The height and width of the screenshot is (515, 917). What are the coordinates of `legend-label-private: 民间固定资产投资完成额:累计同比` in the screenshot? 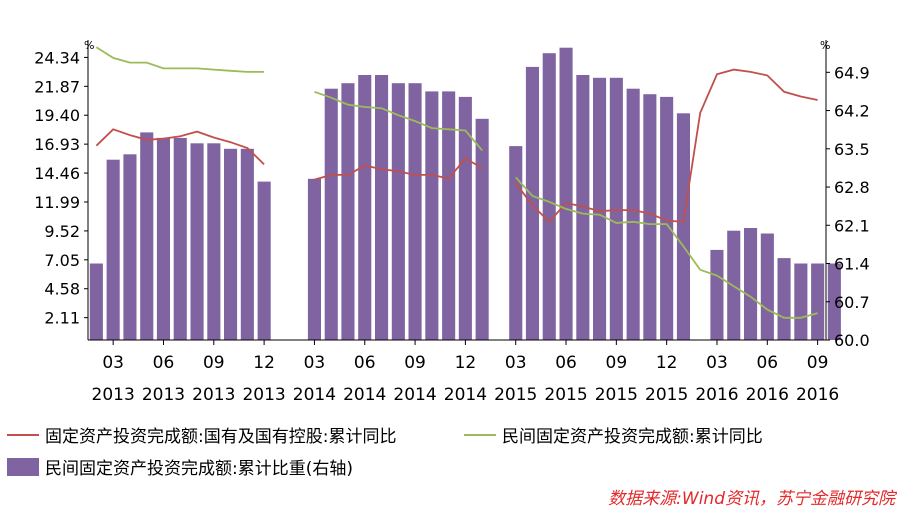 It's located at (632, 437).